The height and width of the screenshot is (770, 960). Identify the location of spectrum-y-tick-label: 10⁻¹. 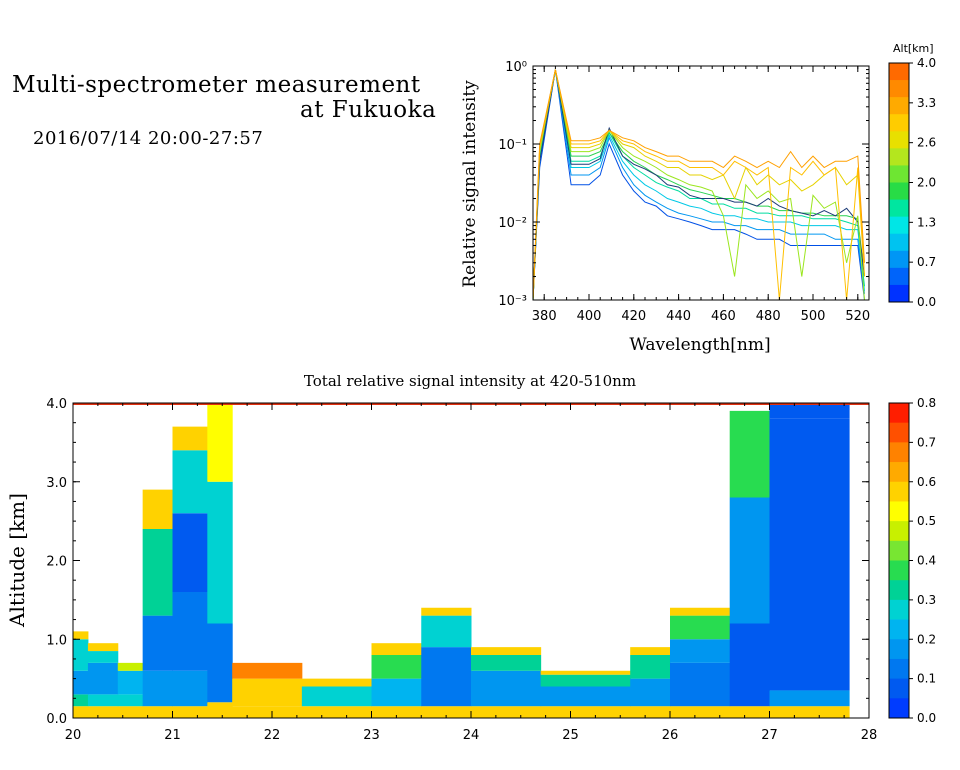
(512, 145).